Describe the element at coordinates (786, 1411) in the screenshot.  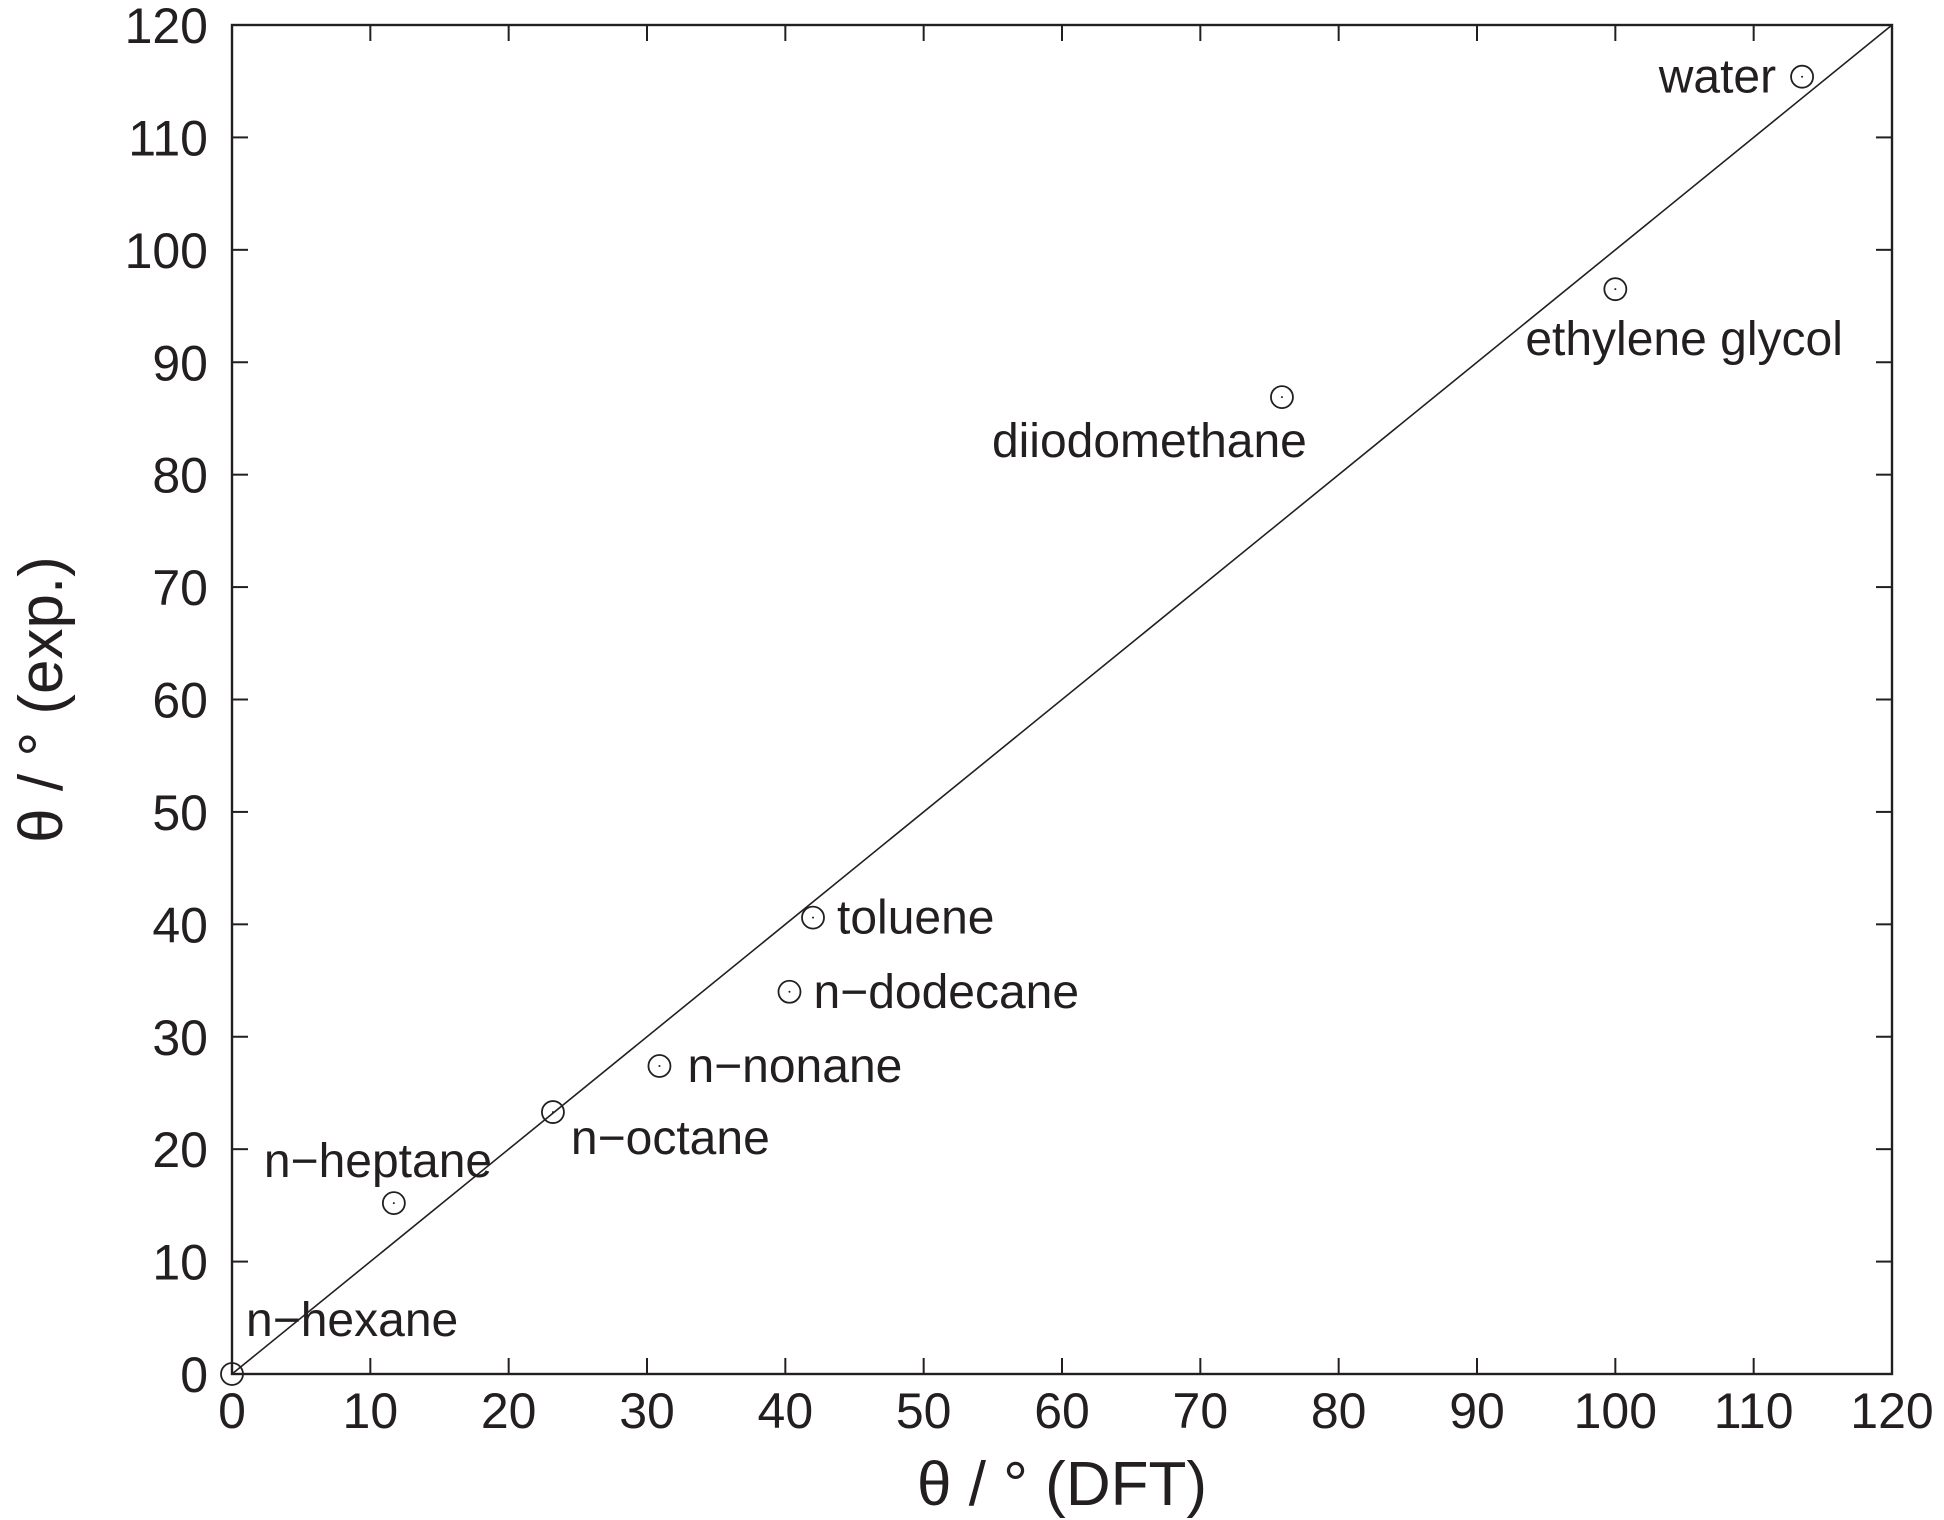
I see `x-tick-label: 40` at that location.